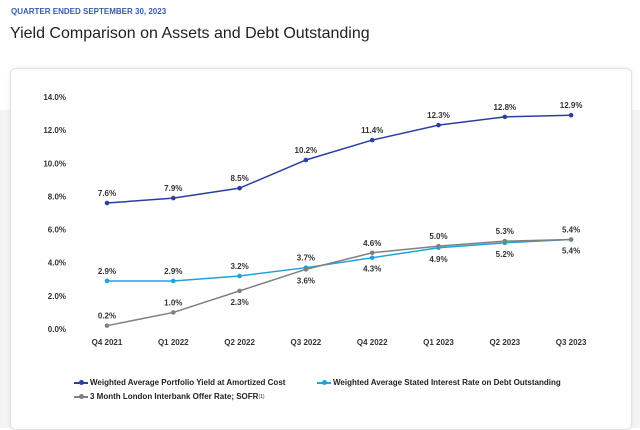  Describe the element at coordinates (89, 11) in the screenshot. I see `page-supertitle: QUARTER ENDED SEPTEMBER 30, 2023` at that location.